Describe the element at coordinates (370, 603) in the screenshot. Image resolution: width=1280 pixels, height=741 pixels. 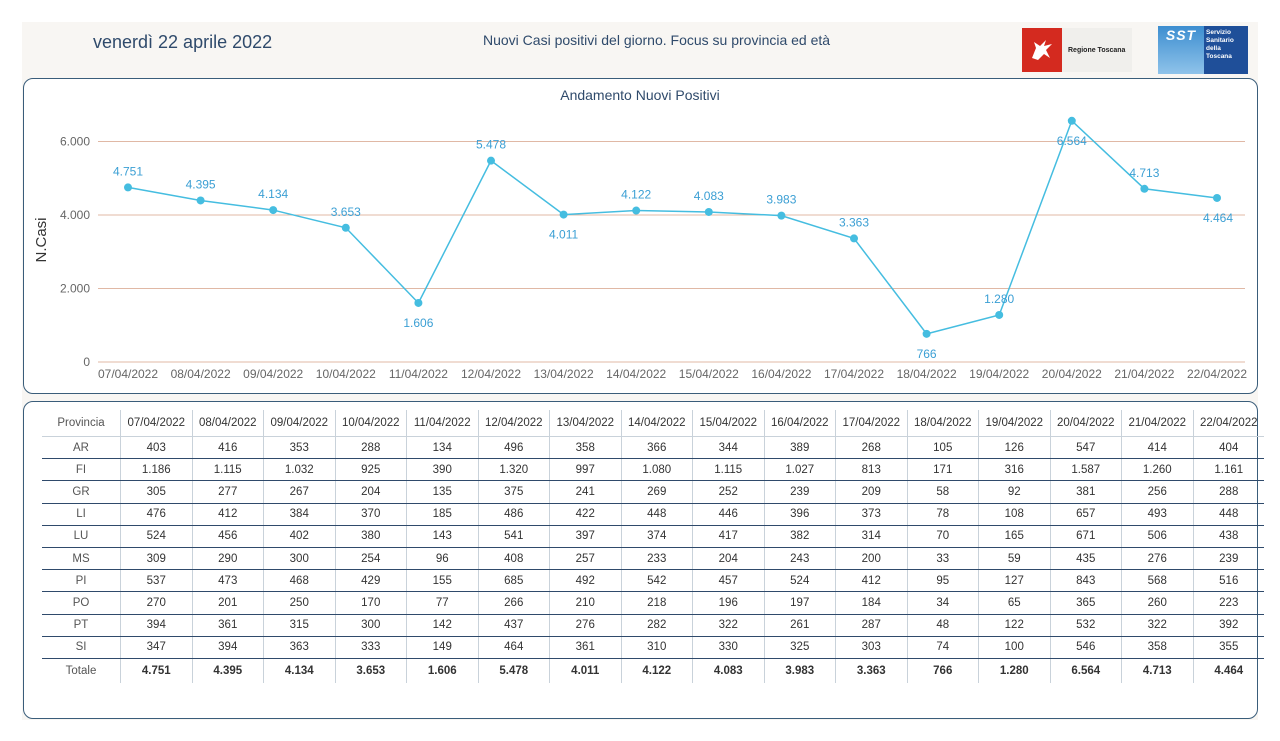
I see `table-cell: 170` at that location.